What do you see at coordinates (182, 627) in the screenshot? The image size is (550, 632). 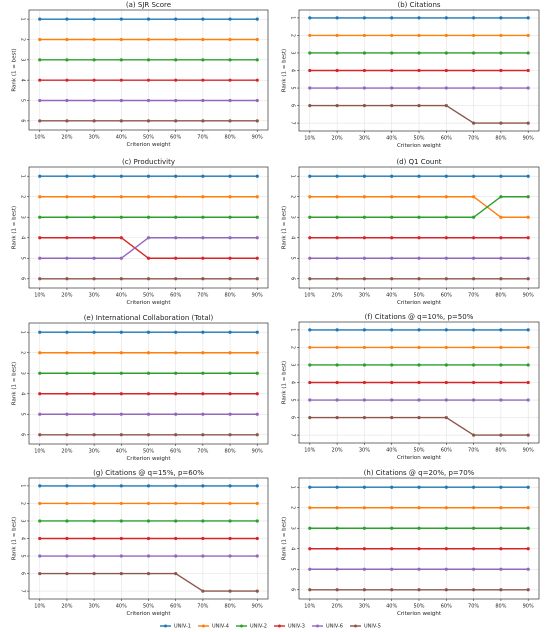 I see `legend-entry: UNIV-1` at bounding box center [182, 627].